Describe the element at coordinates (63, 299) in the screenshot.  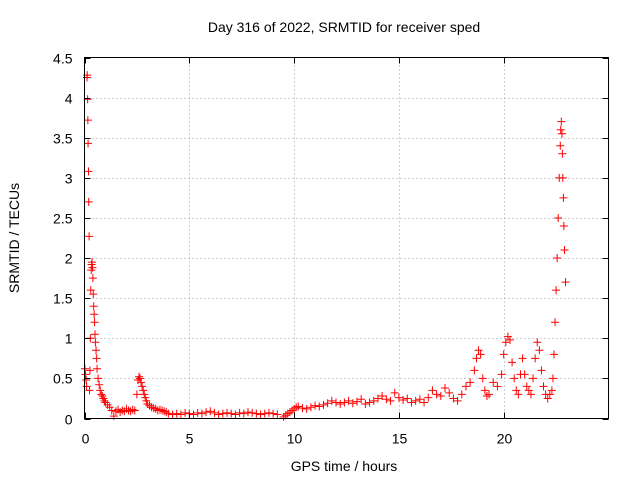
I see `y-tick-label: 1.5` at that location.